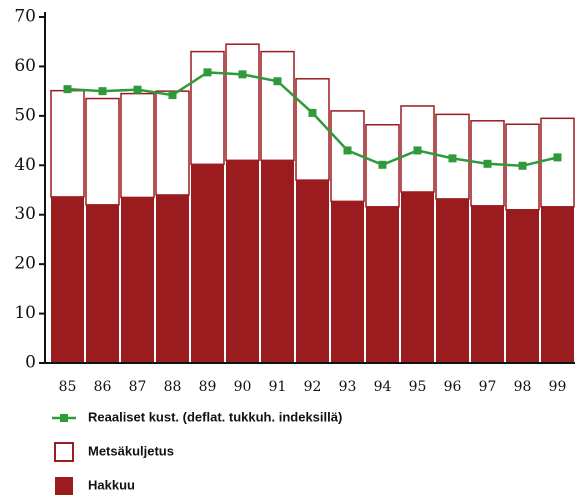 This screenshot has width=582, height=497. I want to click on x-tick-label: 92, so click(313, 387).